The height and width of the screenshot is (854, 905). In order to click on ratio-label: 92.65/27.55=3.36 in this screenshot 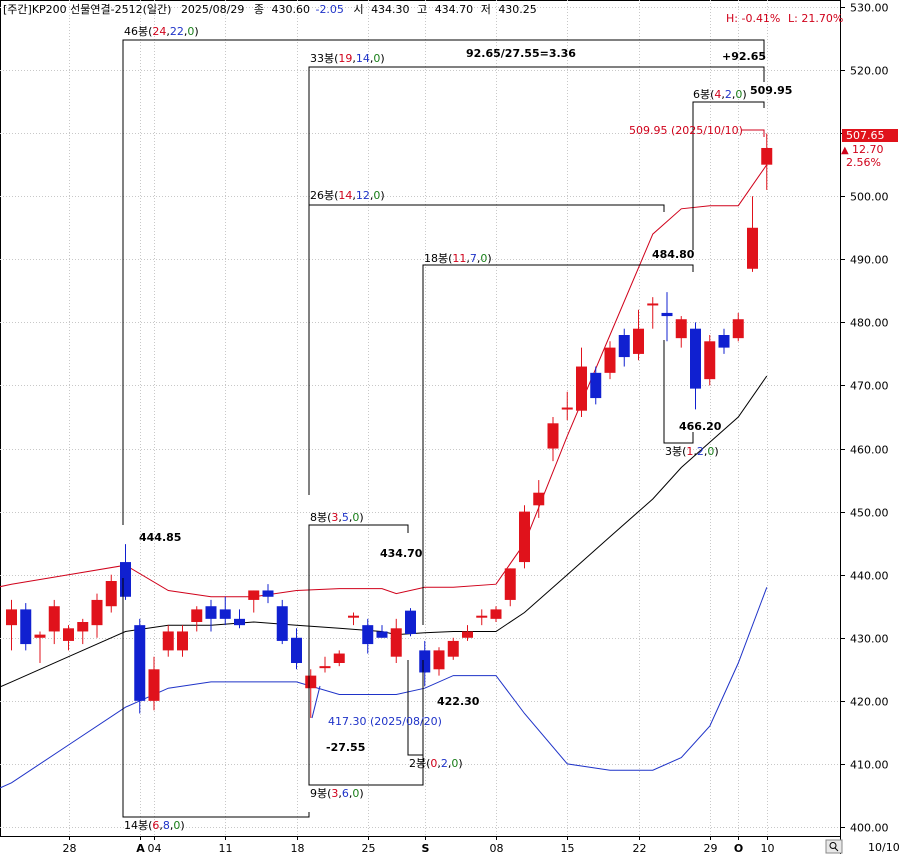, I will do `click(521, 53)`.